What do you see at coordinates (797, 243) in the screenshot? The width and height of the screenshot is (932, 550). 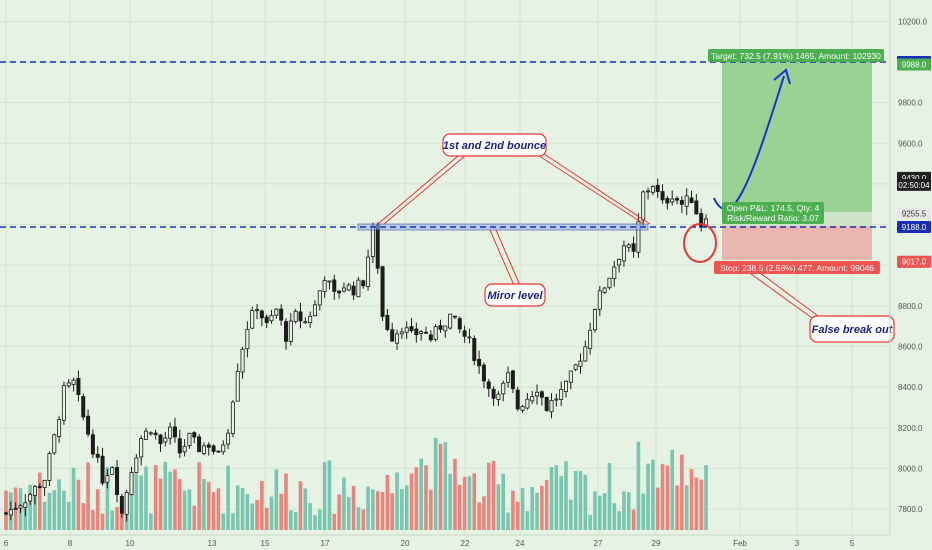 I see `stop-zone` at bounding box center [797, 243].